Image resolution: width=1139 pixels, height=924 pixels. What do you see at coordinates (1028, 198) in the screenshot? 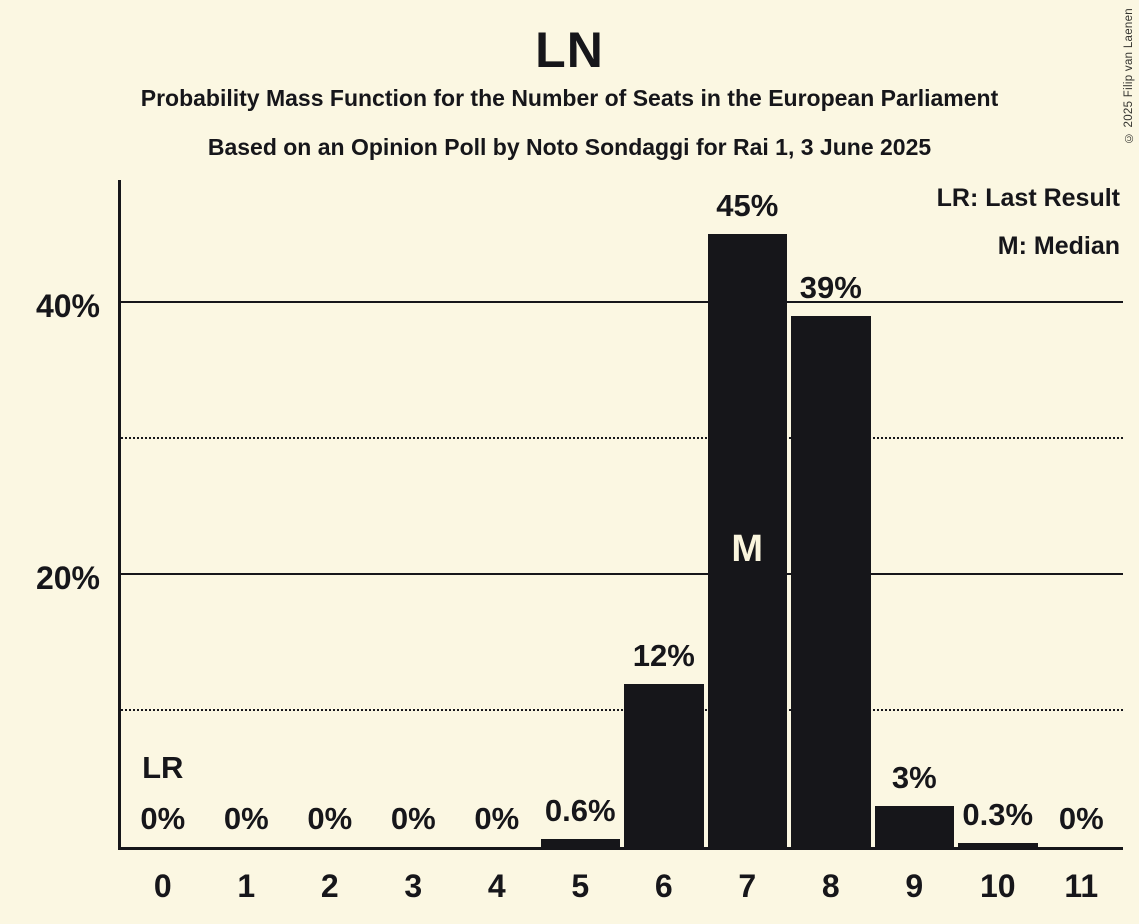
I see `legend-last-result: LR: Last Result` at bounding box center [1028, 198].